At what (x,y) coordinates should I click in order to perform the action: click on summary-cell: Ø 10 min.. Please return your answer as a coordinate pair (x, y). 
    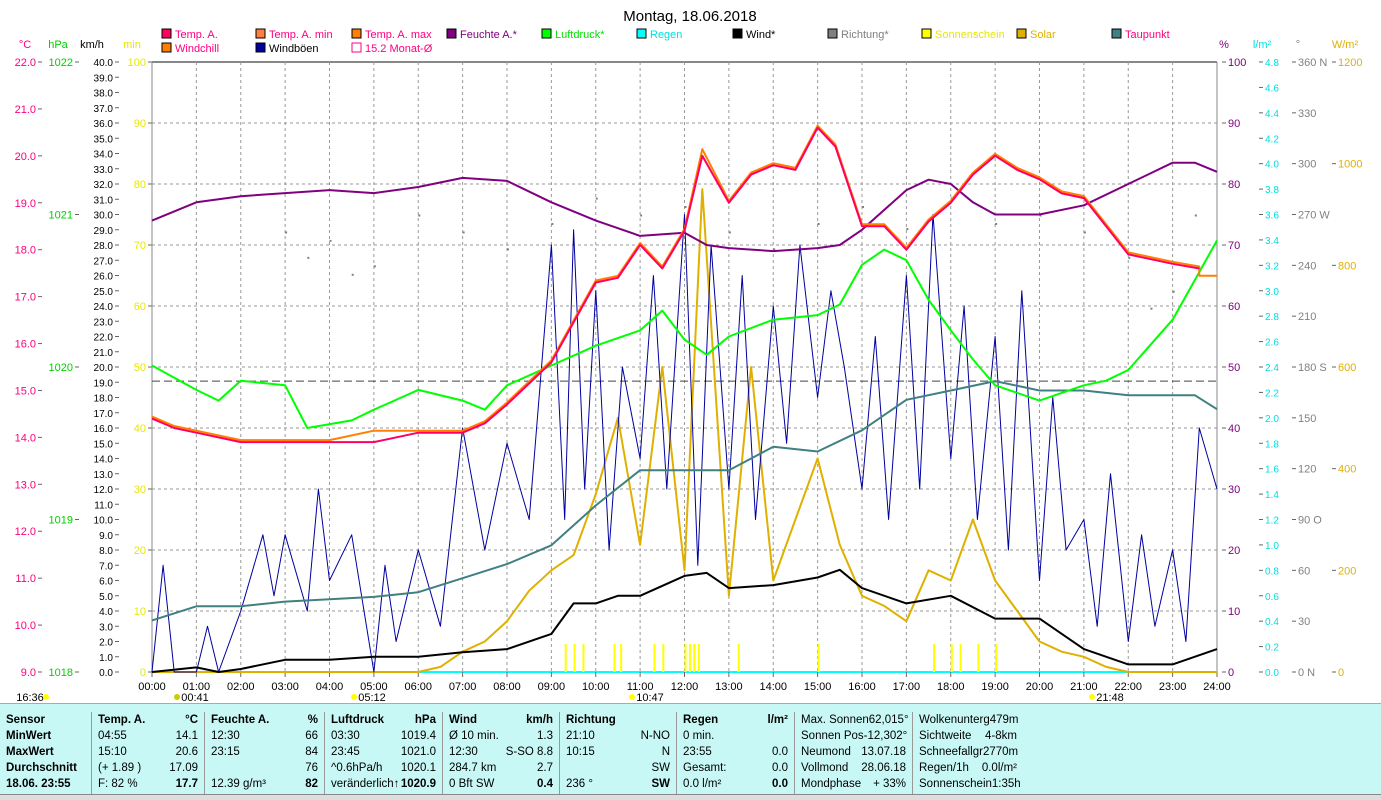
    Looking at the image, I should click on (474, 736).